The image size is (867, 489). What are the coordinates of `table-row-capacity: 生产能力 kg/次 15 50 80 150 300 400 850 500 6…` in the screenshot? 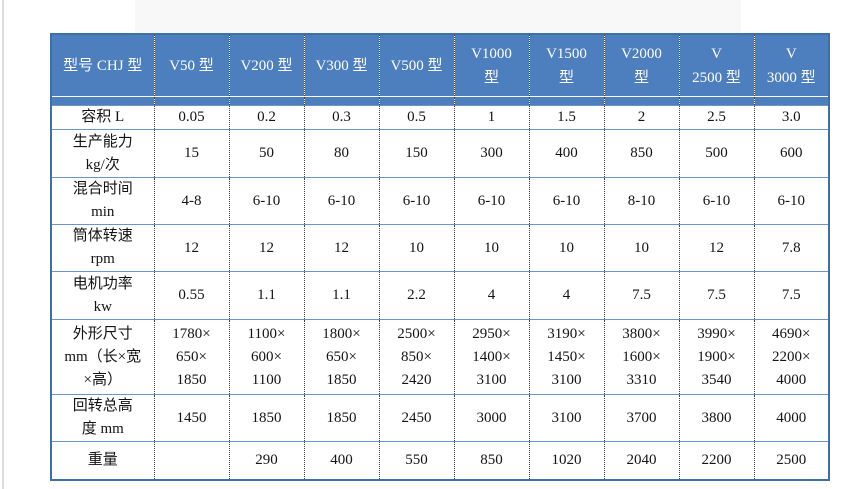 It's located at (440, 153).